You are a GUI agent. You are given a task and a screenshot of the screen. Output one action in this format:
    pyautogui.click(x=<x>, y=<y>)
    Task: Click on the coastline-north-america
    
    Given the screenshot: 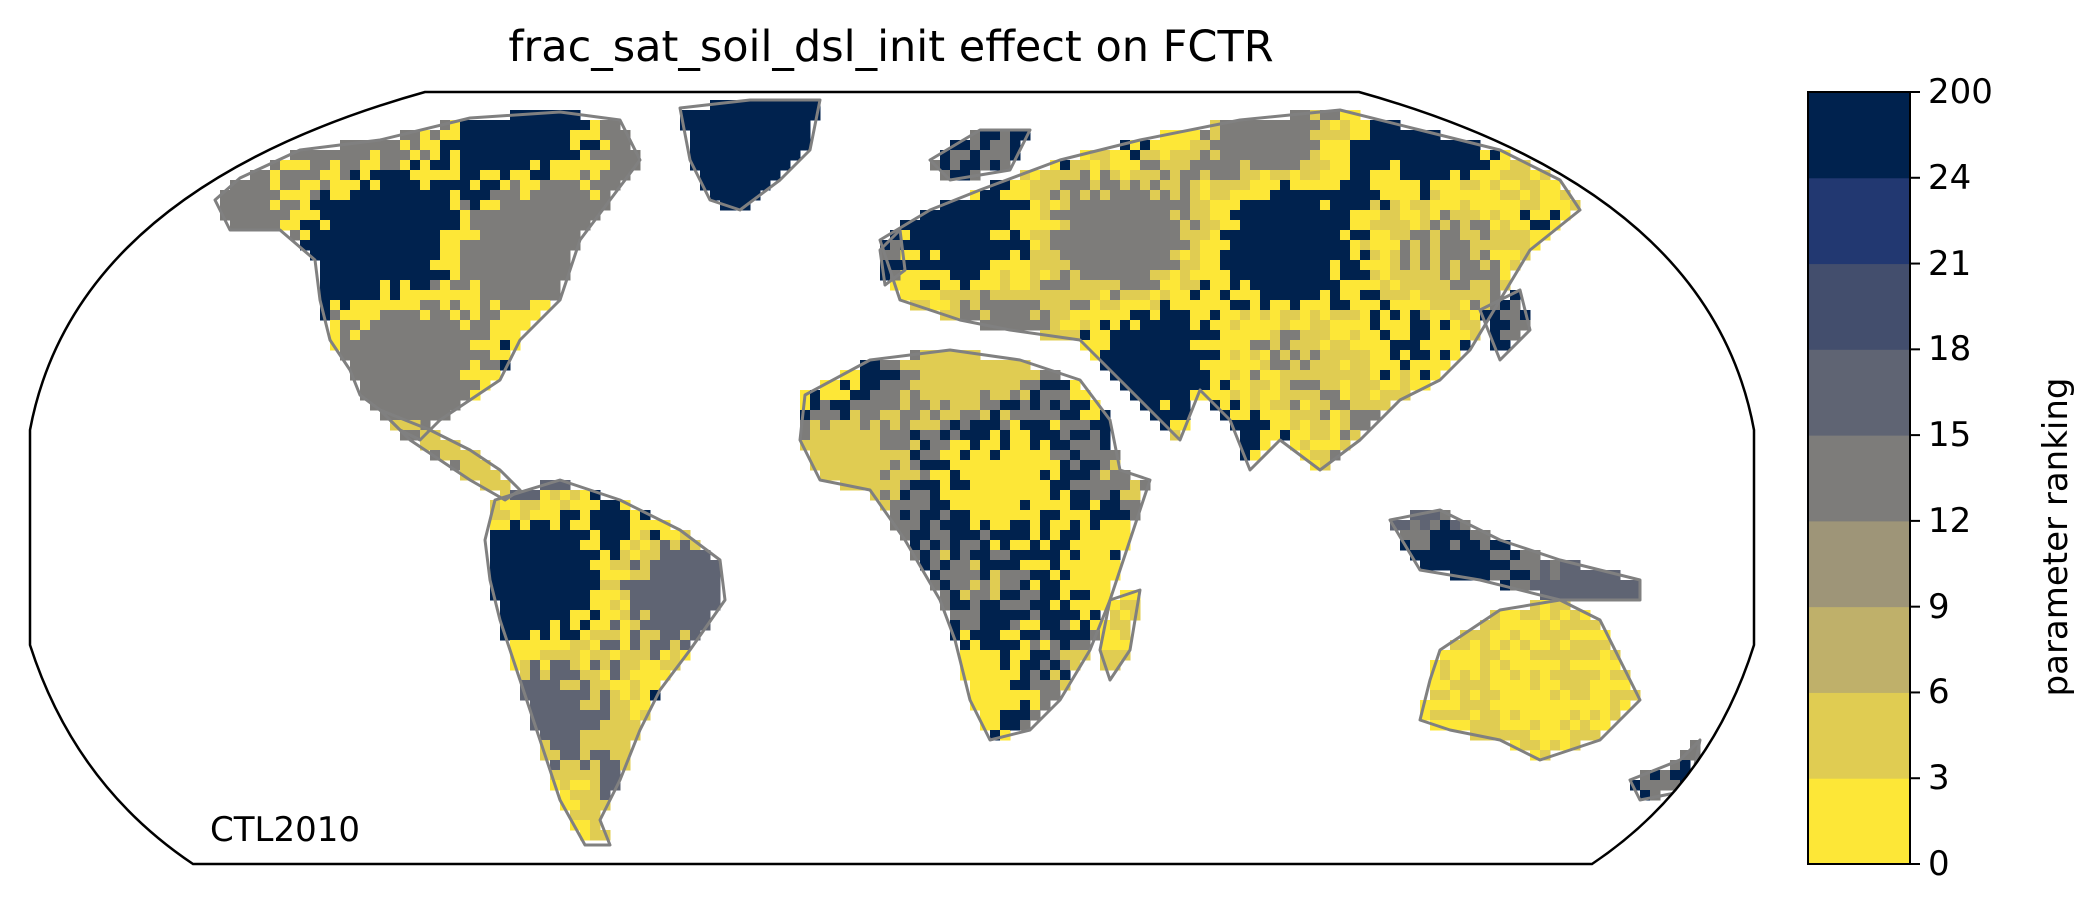 What is the action you would take?
    pyautogui.click(x=427, y=276)
    